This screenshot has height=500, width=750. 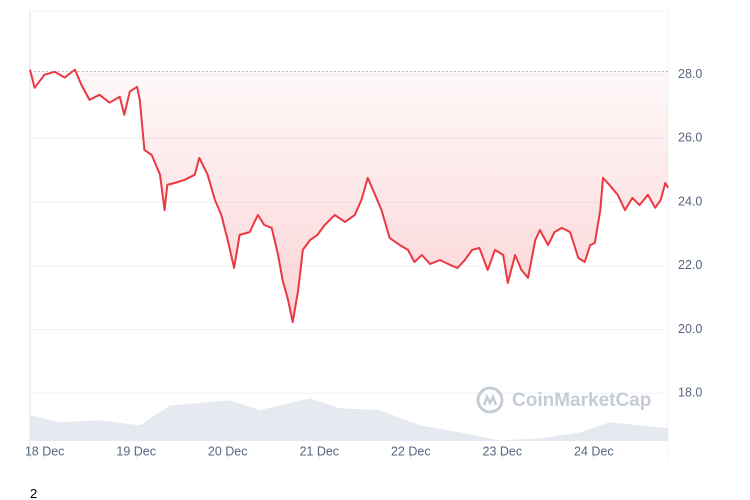 I want to click on footer-text: 2, so click(x=34, y=493).